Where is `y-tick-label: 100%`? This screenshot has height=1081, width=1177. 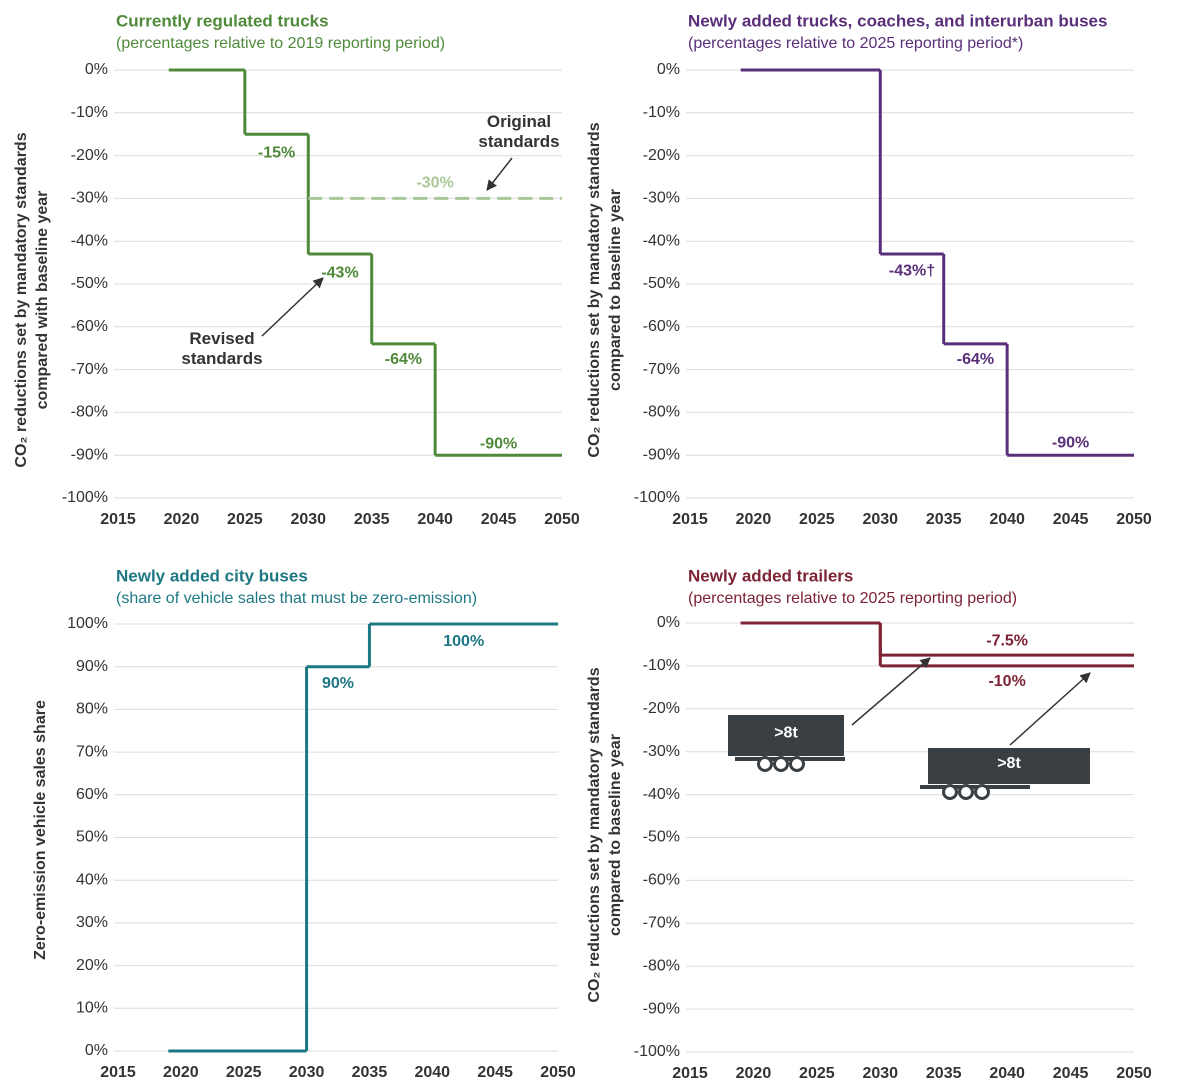
y-tick-label: 100% is located at coordinates (87, 623).